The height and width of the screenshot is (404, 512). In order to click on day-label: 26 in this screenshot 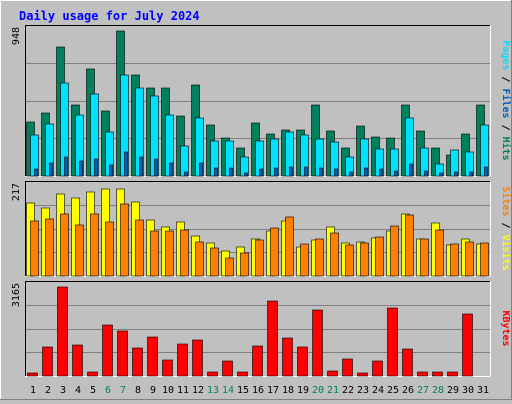, I will do `click(408, 390)`.